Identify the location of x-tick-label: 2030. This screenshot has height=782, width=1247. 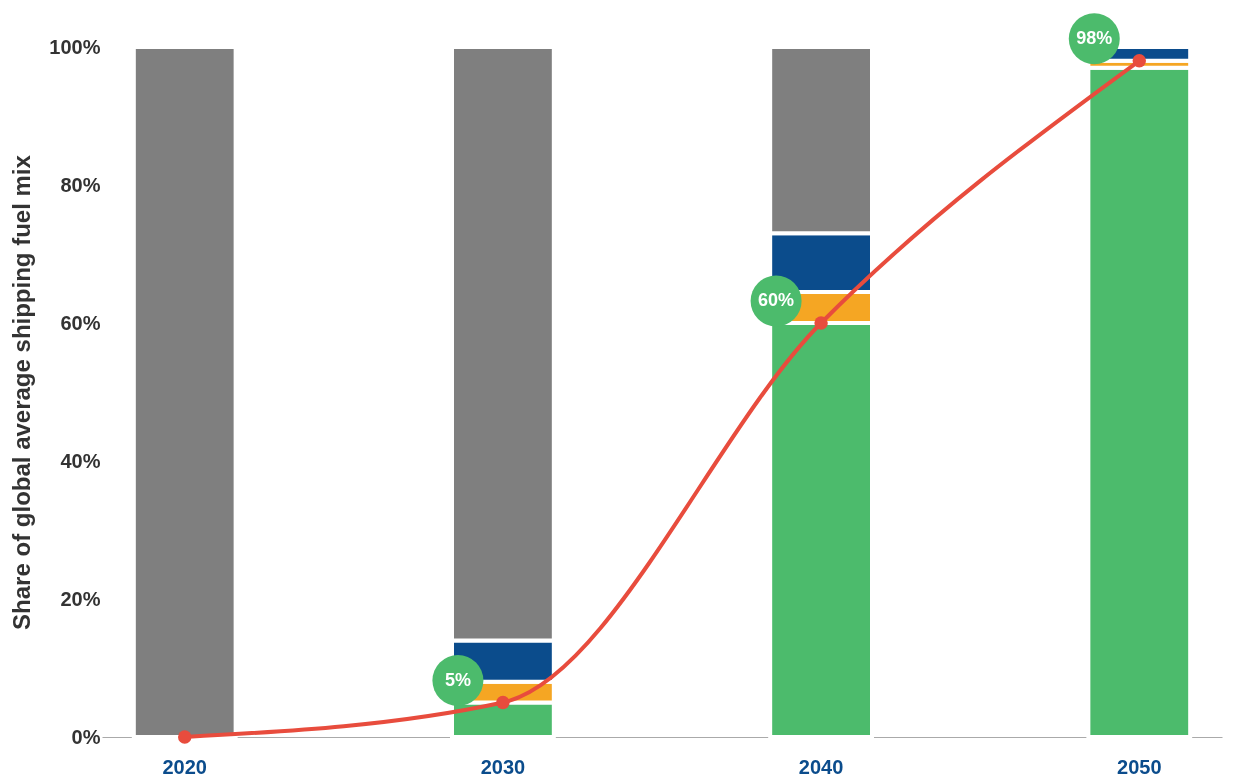
(503, 766).